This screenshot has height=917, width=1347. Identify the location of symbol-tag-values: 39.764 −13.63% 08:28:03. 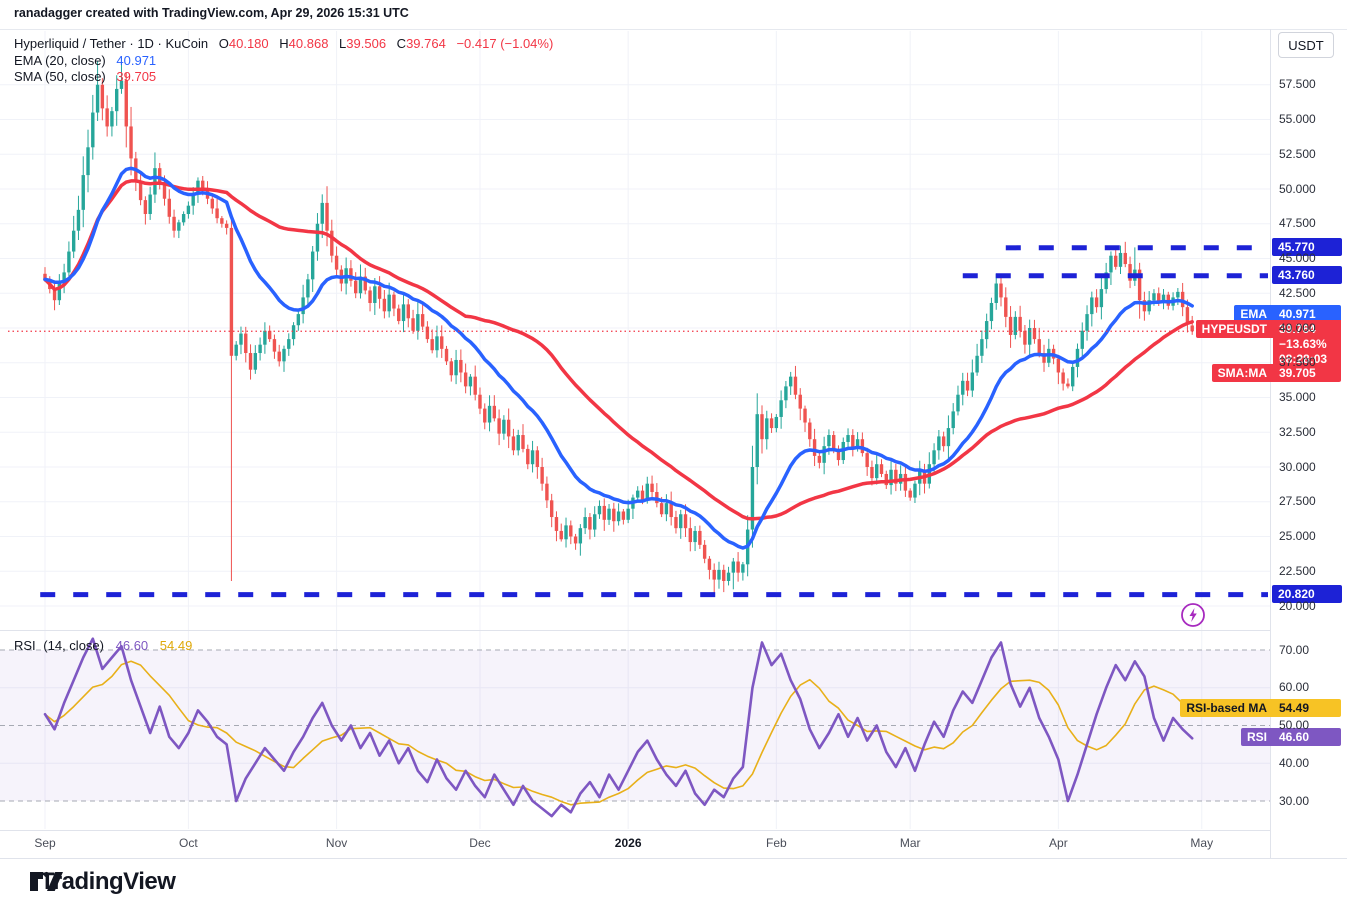
(1307, 345).